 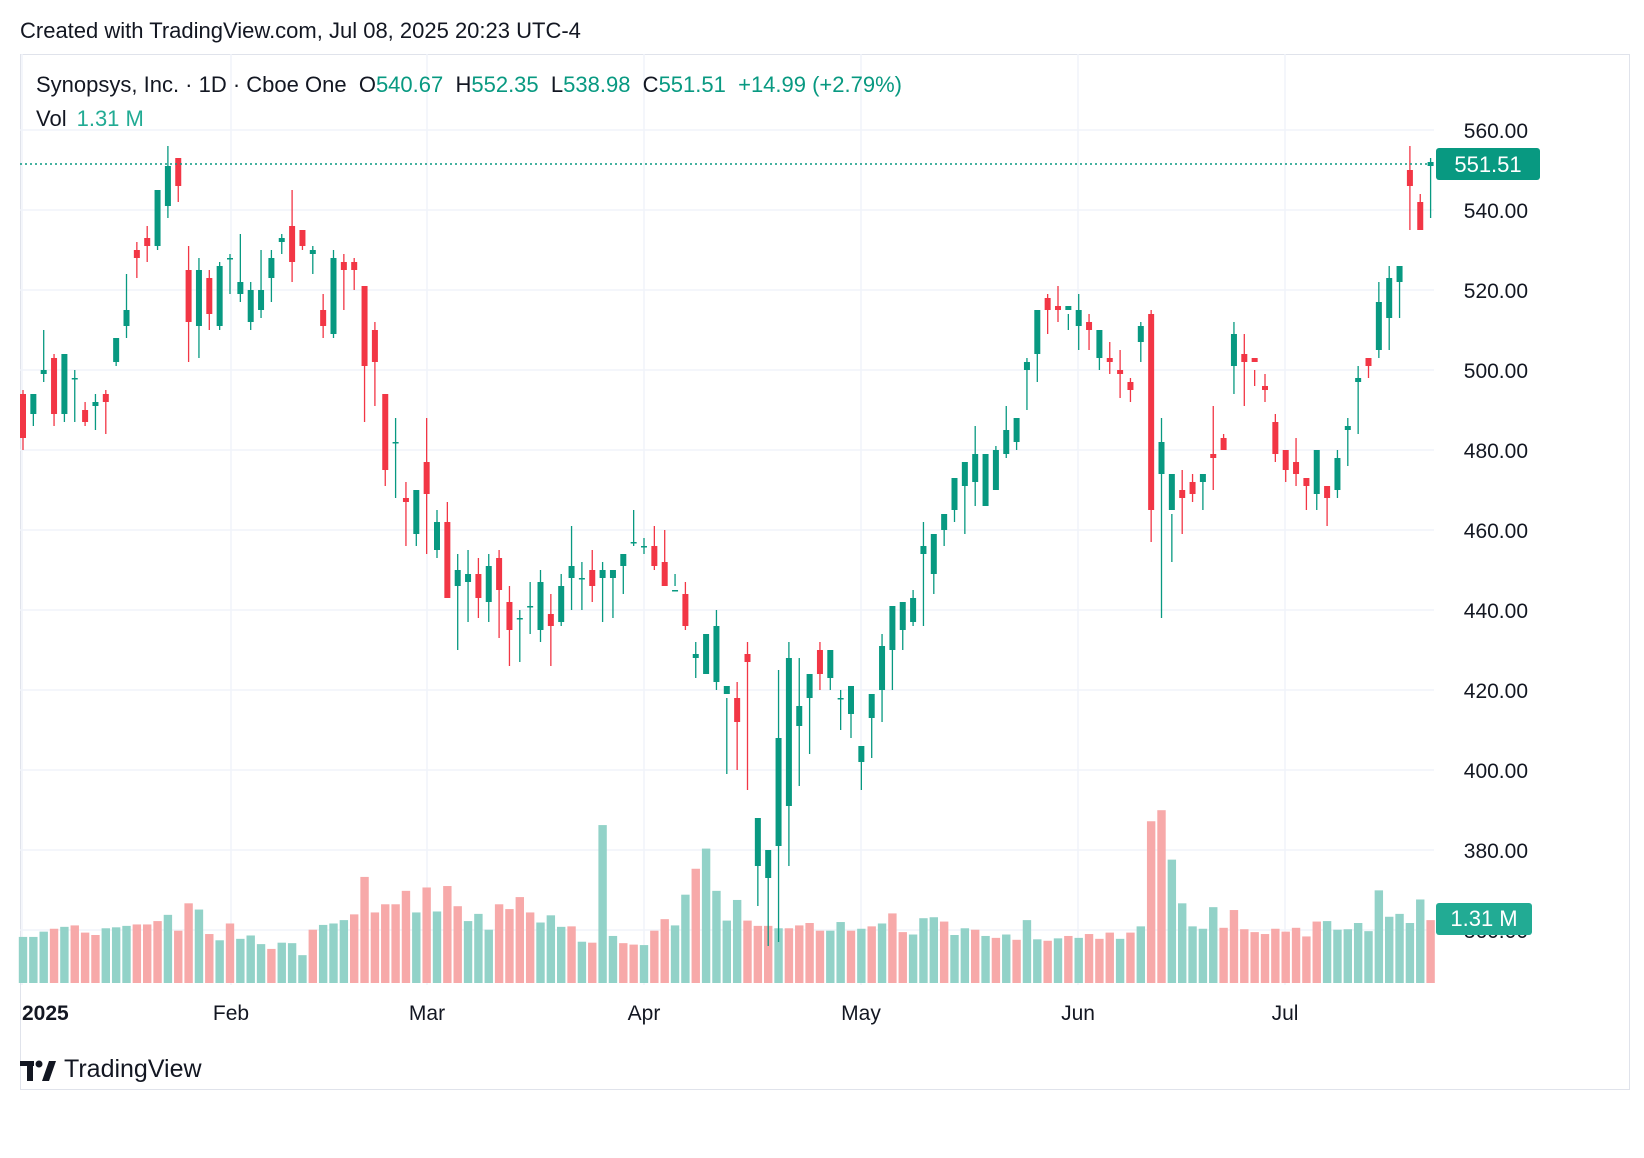 What do you see at coordinates (427, 1013) in the screenshot?
I see `time-tick-label: Mar` at bounding box center [427, 1013].